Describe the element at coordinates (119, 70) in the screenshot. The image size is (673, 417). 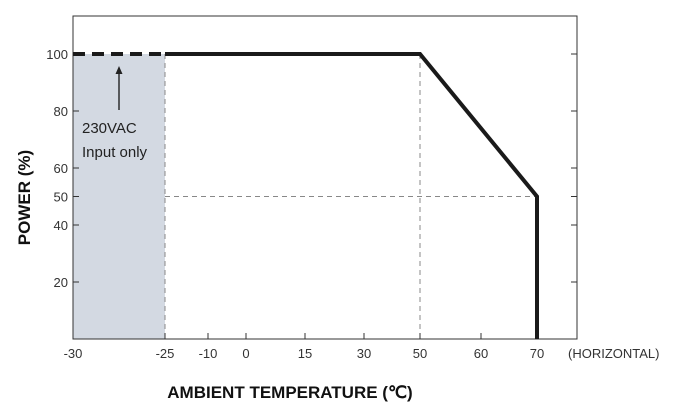
I see `annotation-arrow-head` at that location.